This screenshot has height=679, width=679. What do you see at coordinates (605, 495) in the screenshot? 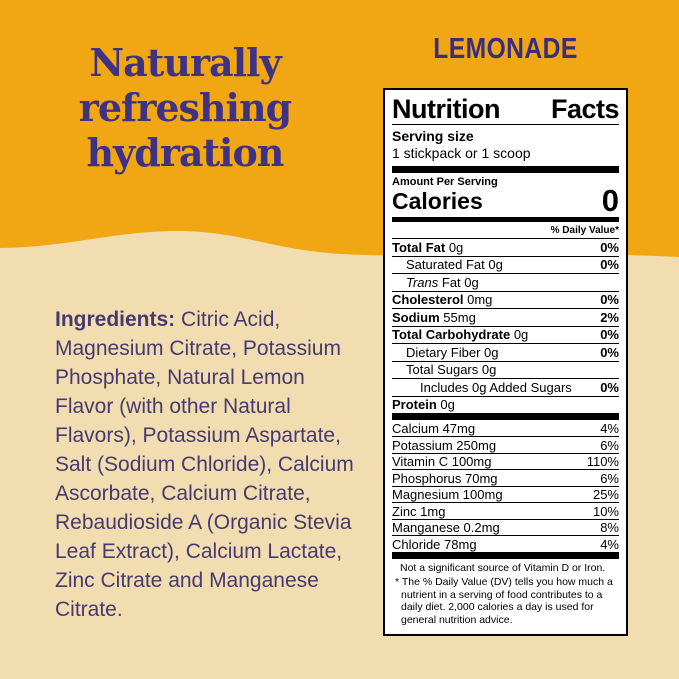
I see `mineral-daily-value: 25%` at bounding box center [605, 495].